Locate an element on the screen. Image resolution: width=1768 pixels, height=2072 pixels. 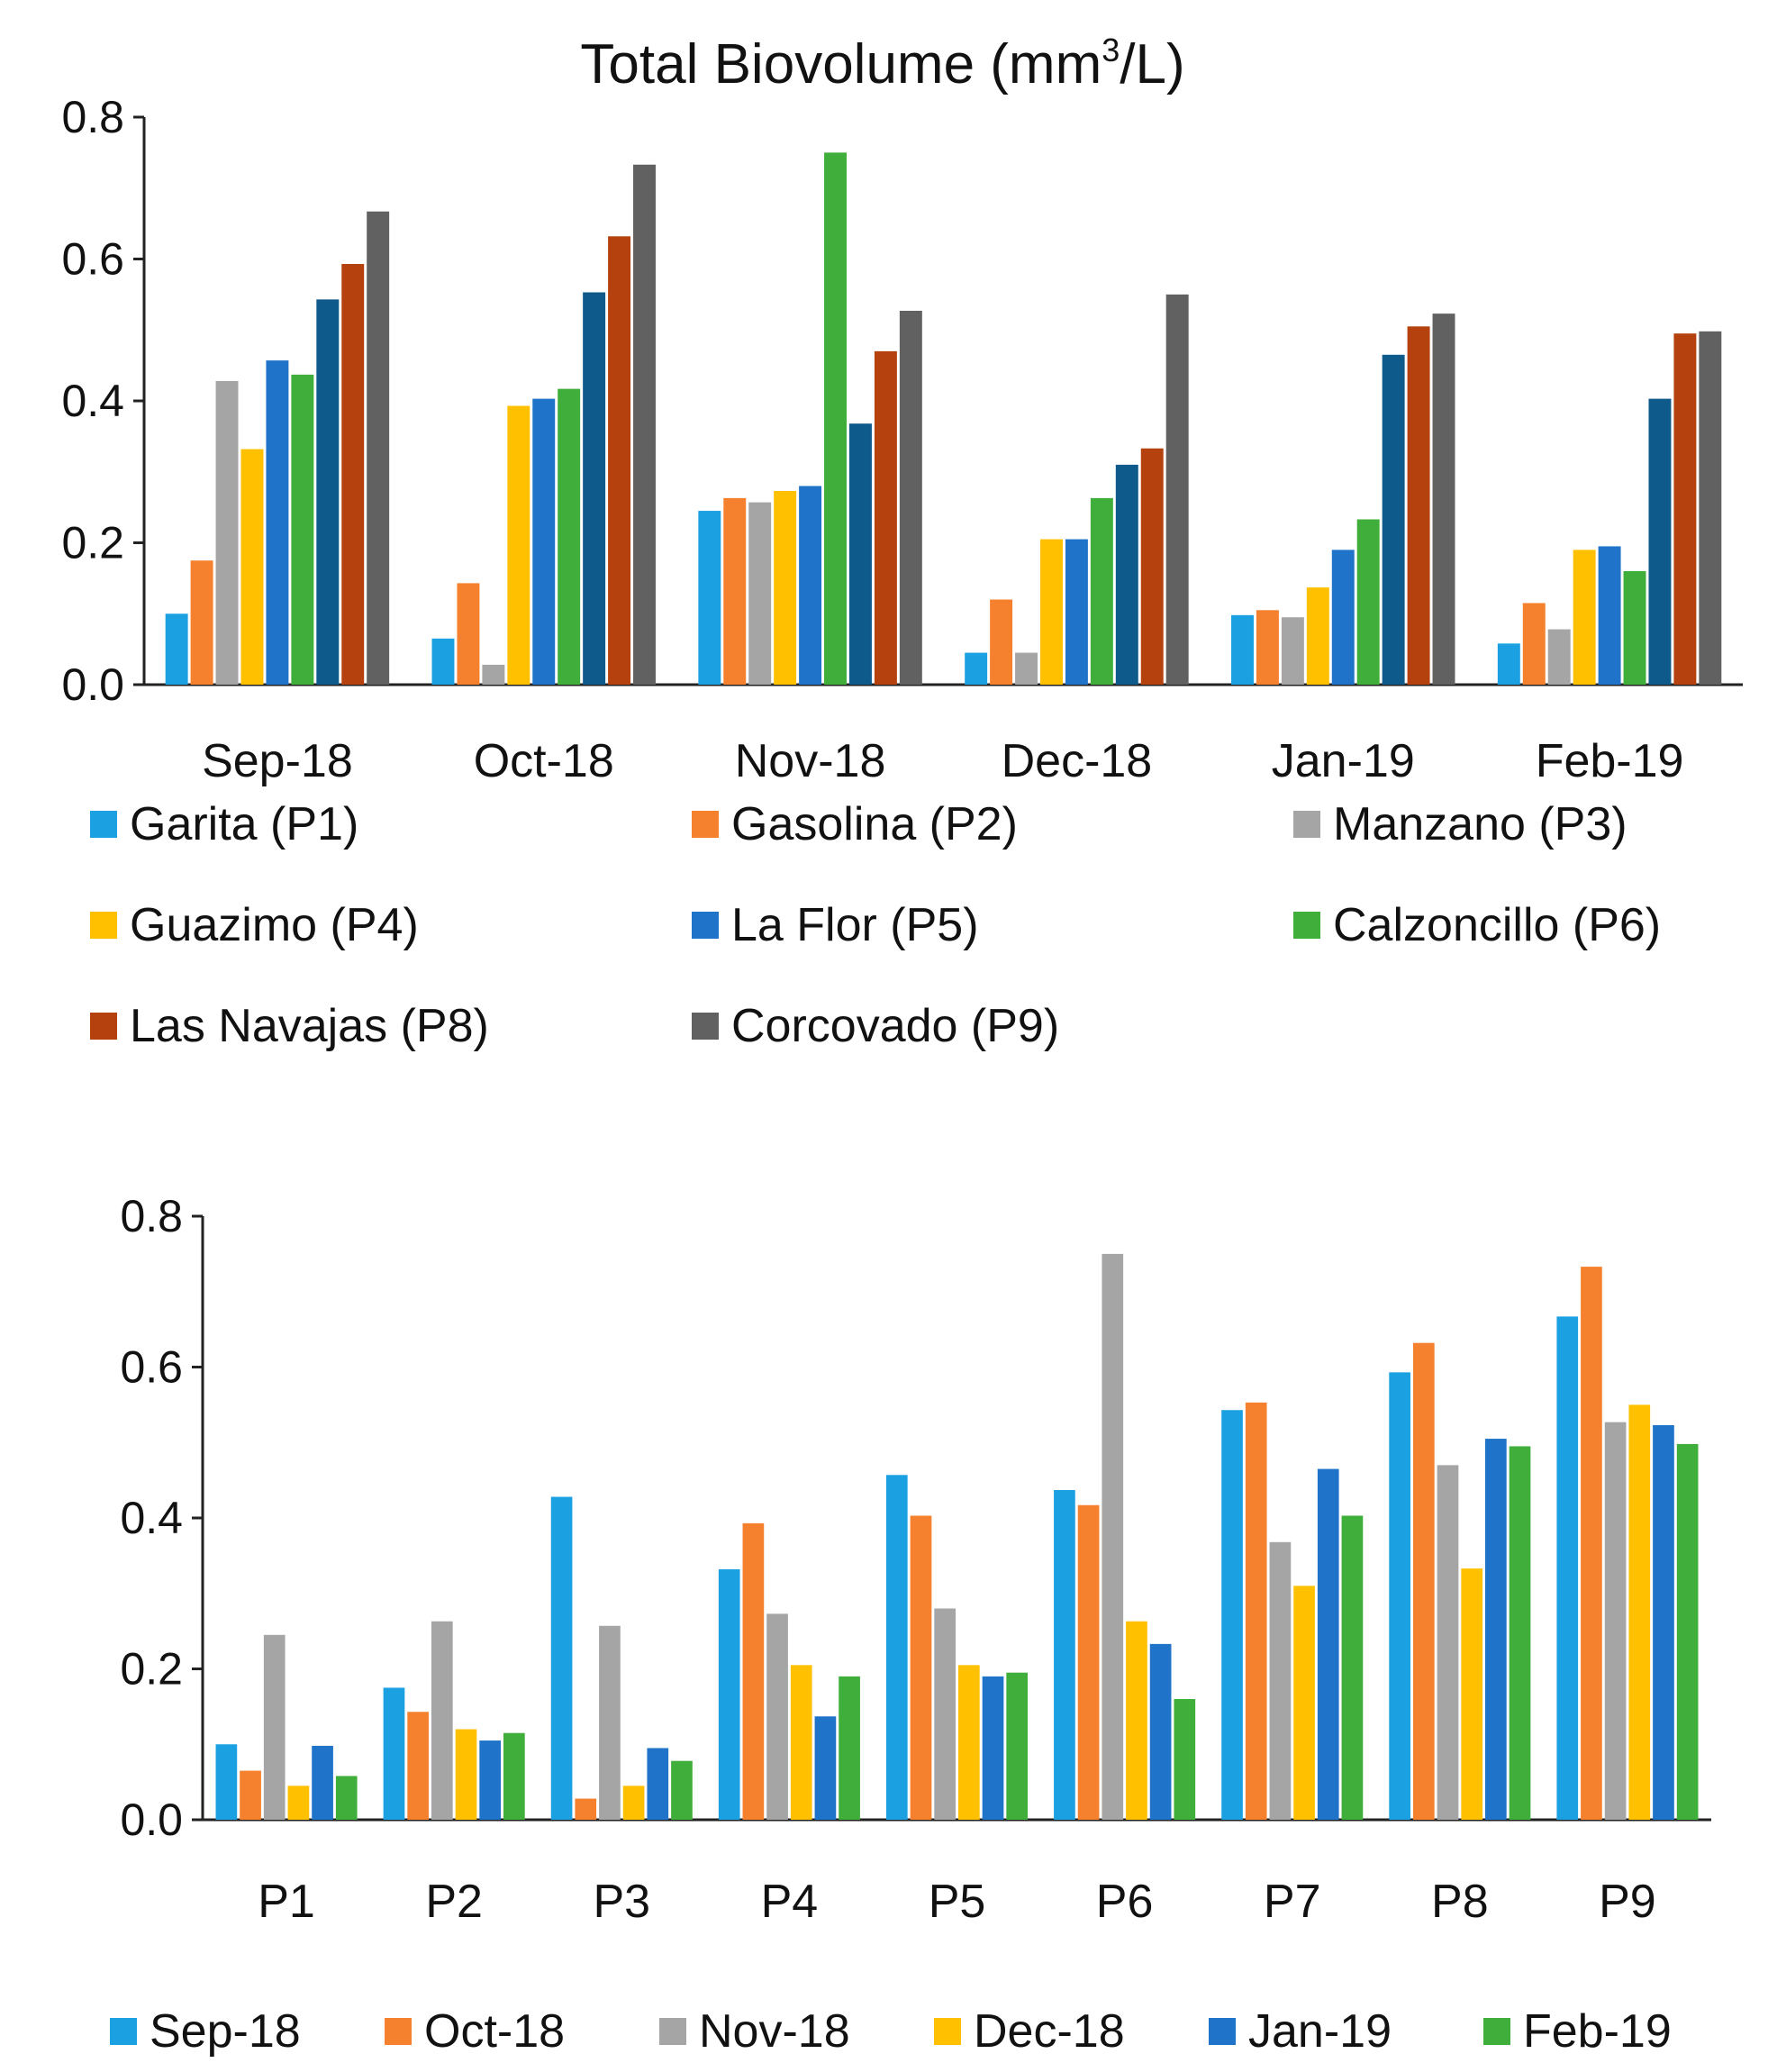
chart1-legend-label: Guazimo (P4) is located at coordinates (275, 925).